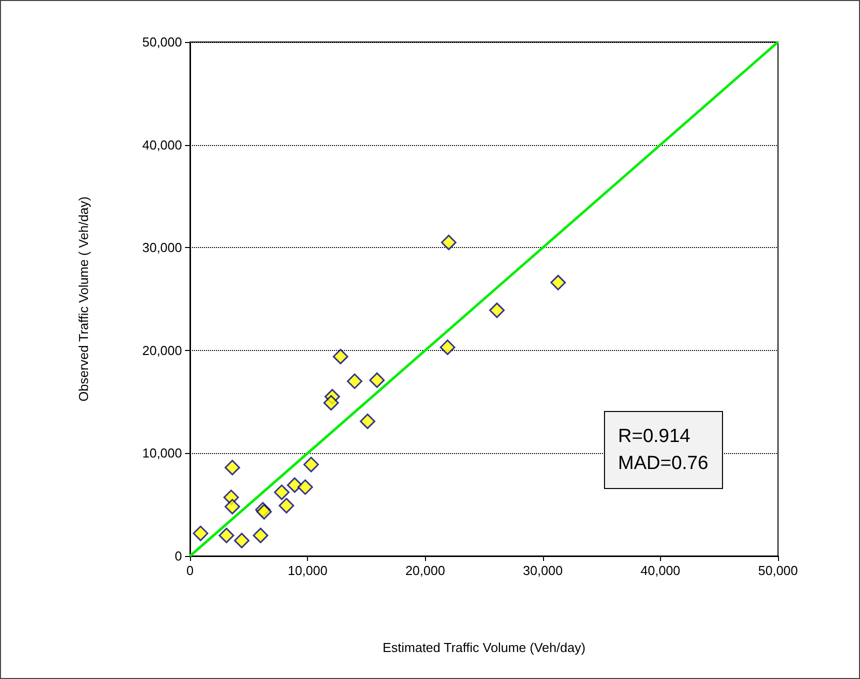 This screenshot has height=679, width=860. Describe the element at coordinates (308, 570) in the screenshot. I see `x-tick-label: 10,000` at that location.